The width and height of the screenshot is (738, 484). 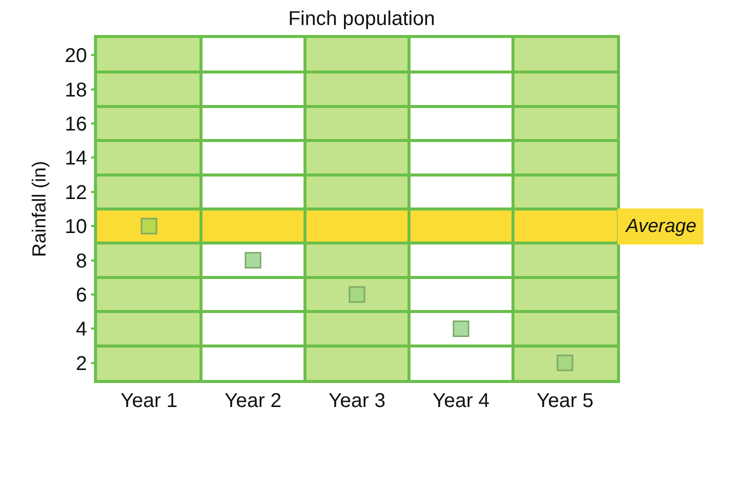 What do you see at coordinates (75, 125) in the screenshot?
I see `y-tick-label: 16` at bounding box center [75, 125].